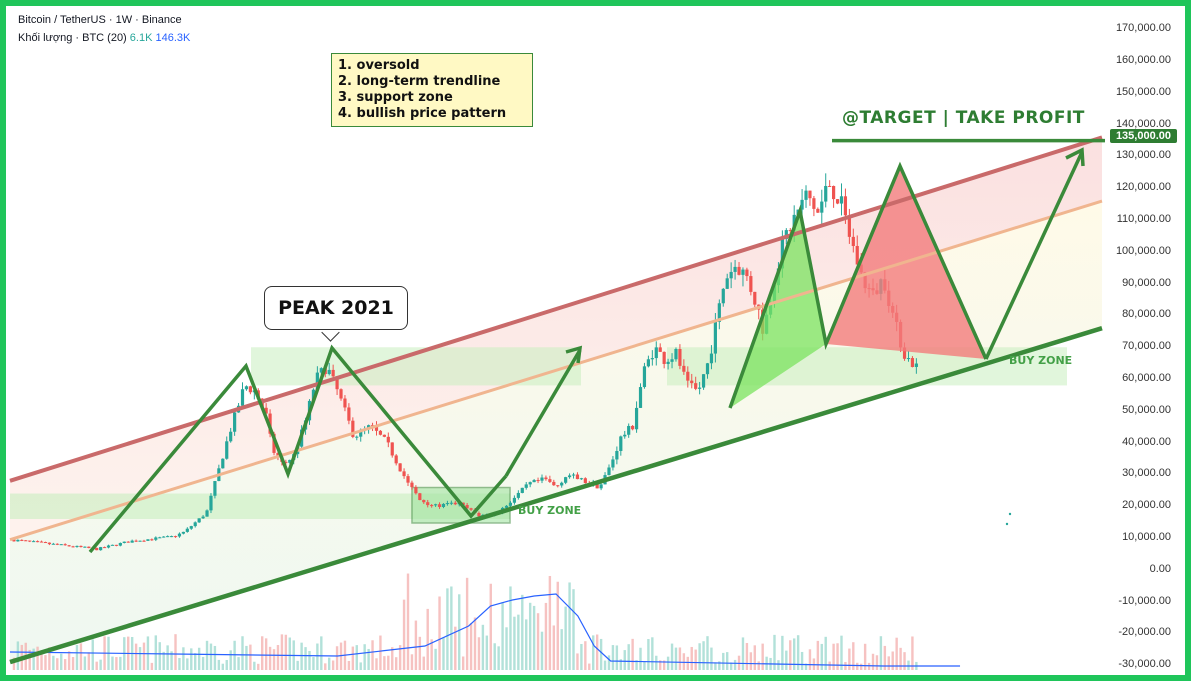  I want to click on y-tick-label: 160,000.00, so click(1143, 60).